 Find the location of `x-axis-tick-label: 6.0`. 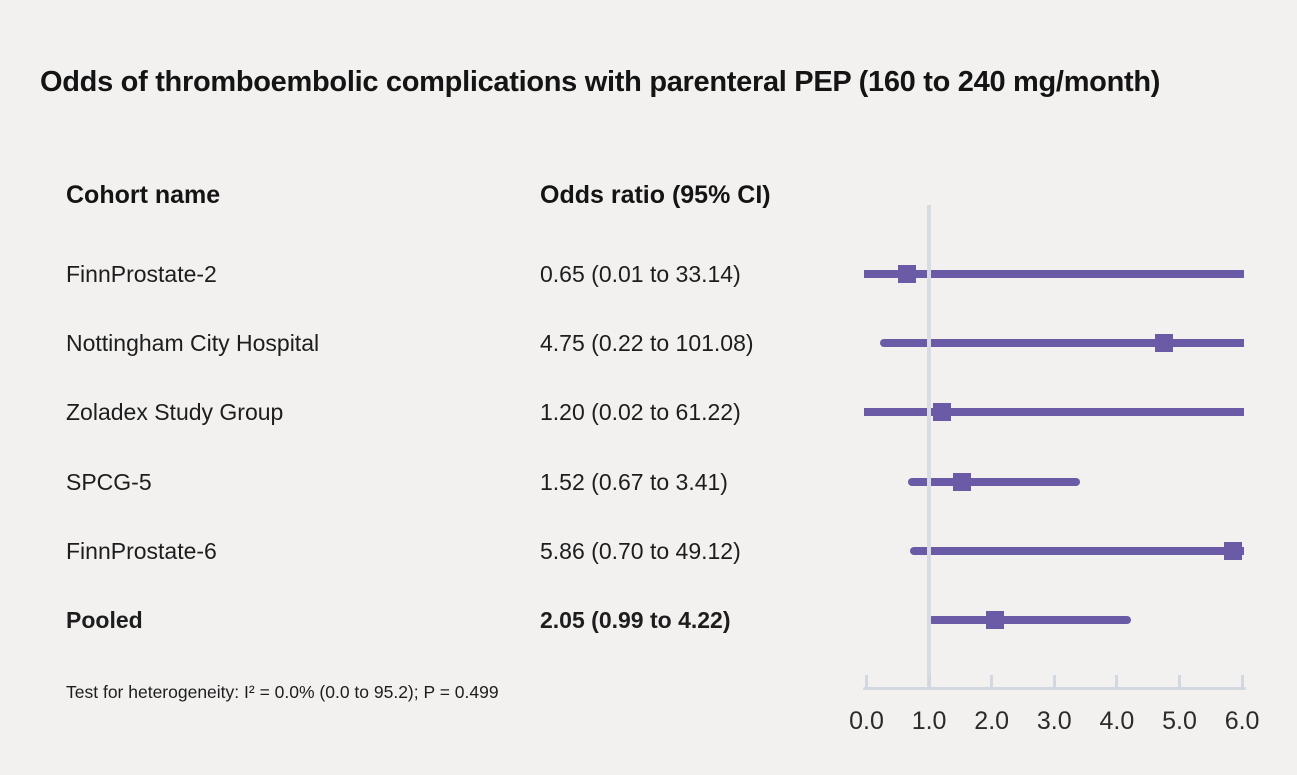

x-axis-tick-label: 6.0 is located at coordinates (1242, 721).